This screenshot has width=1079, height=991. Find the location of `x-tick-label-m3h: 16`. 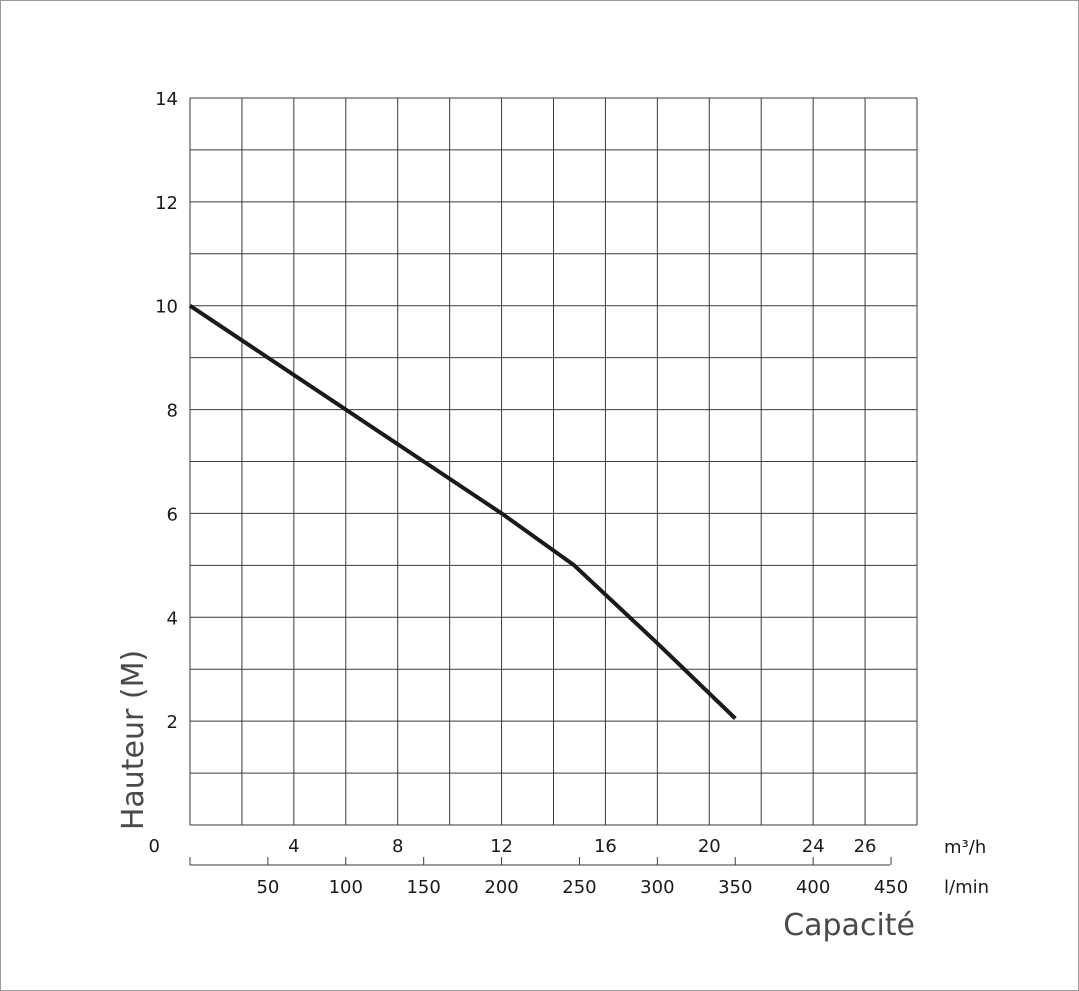

x-tick-label-m3h: 16 is located at coordinates (605, 846).